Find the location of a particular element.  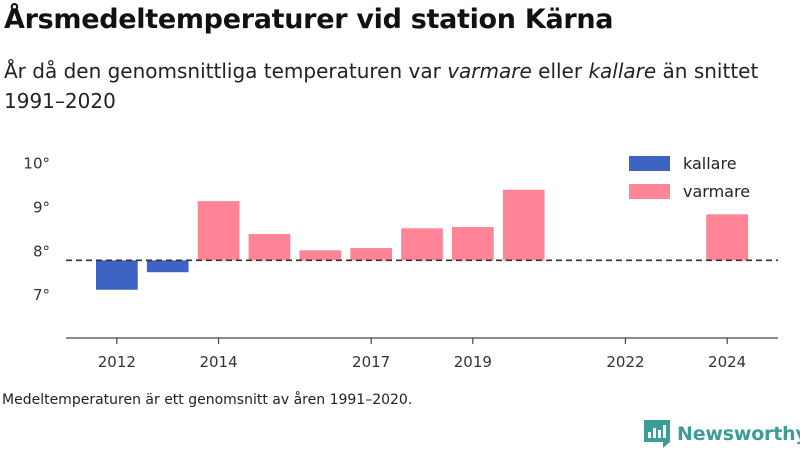

chart-title: Årsmedeltemperaturer vid station Kärna is located at coordinates (309, 19).